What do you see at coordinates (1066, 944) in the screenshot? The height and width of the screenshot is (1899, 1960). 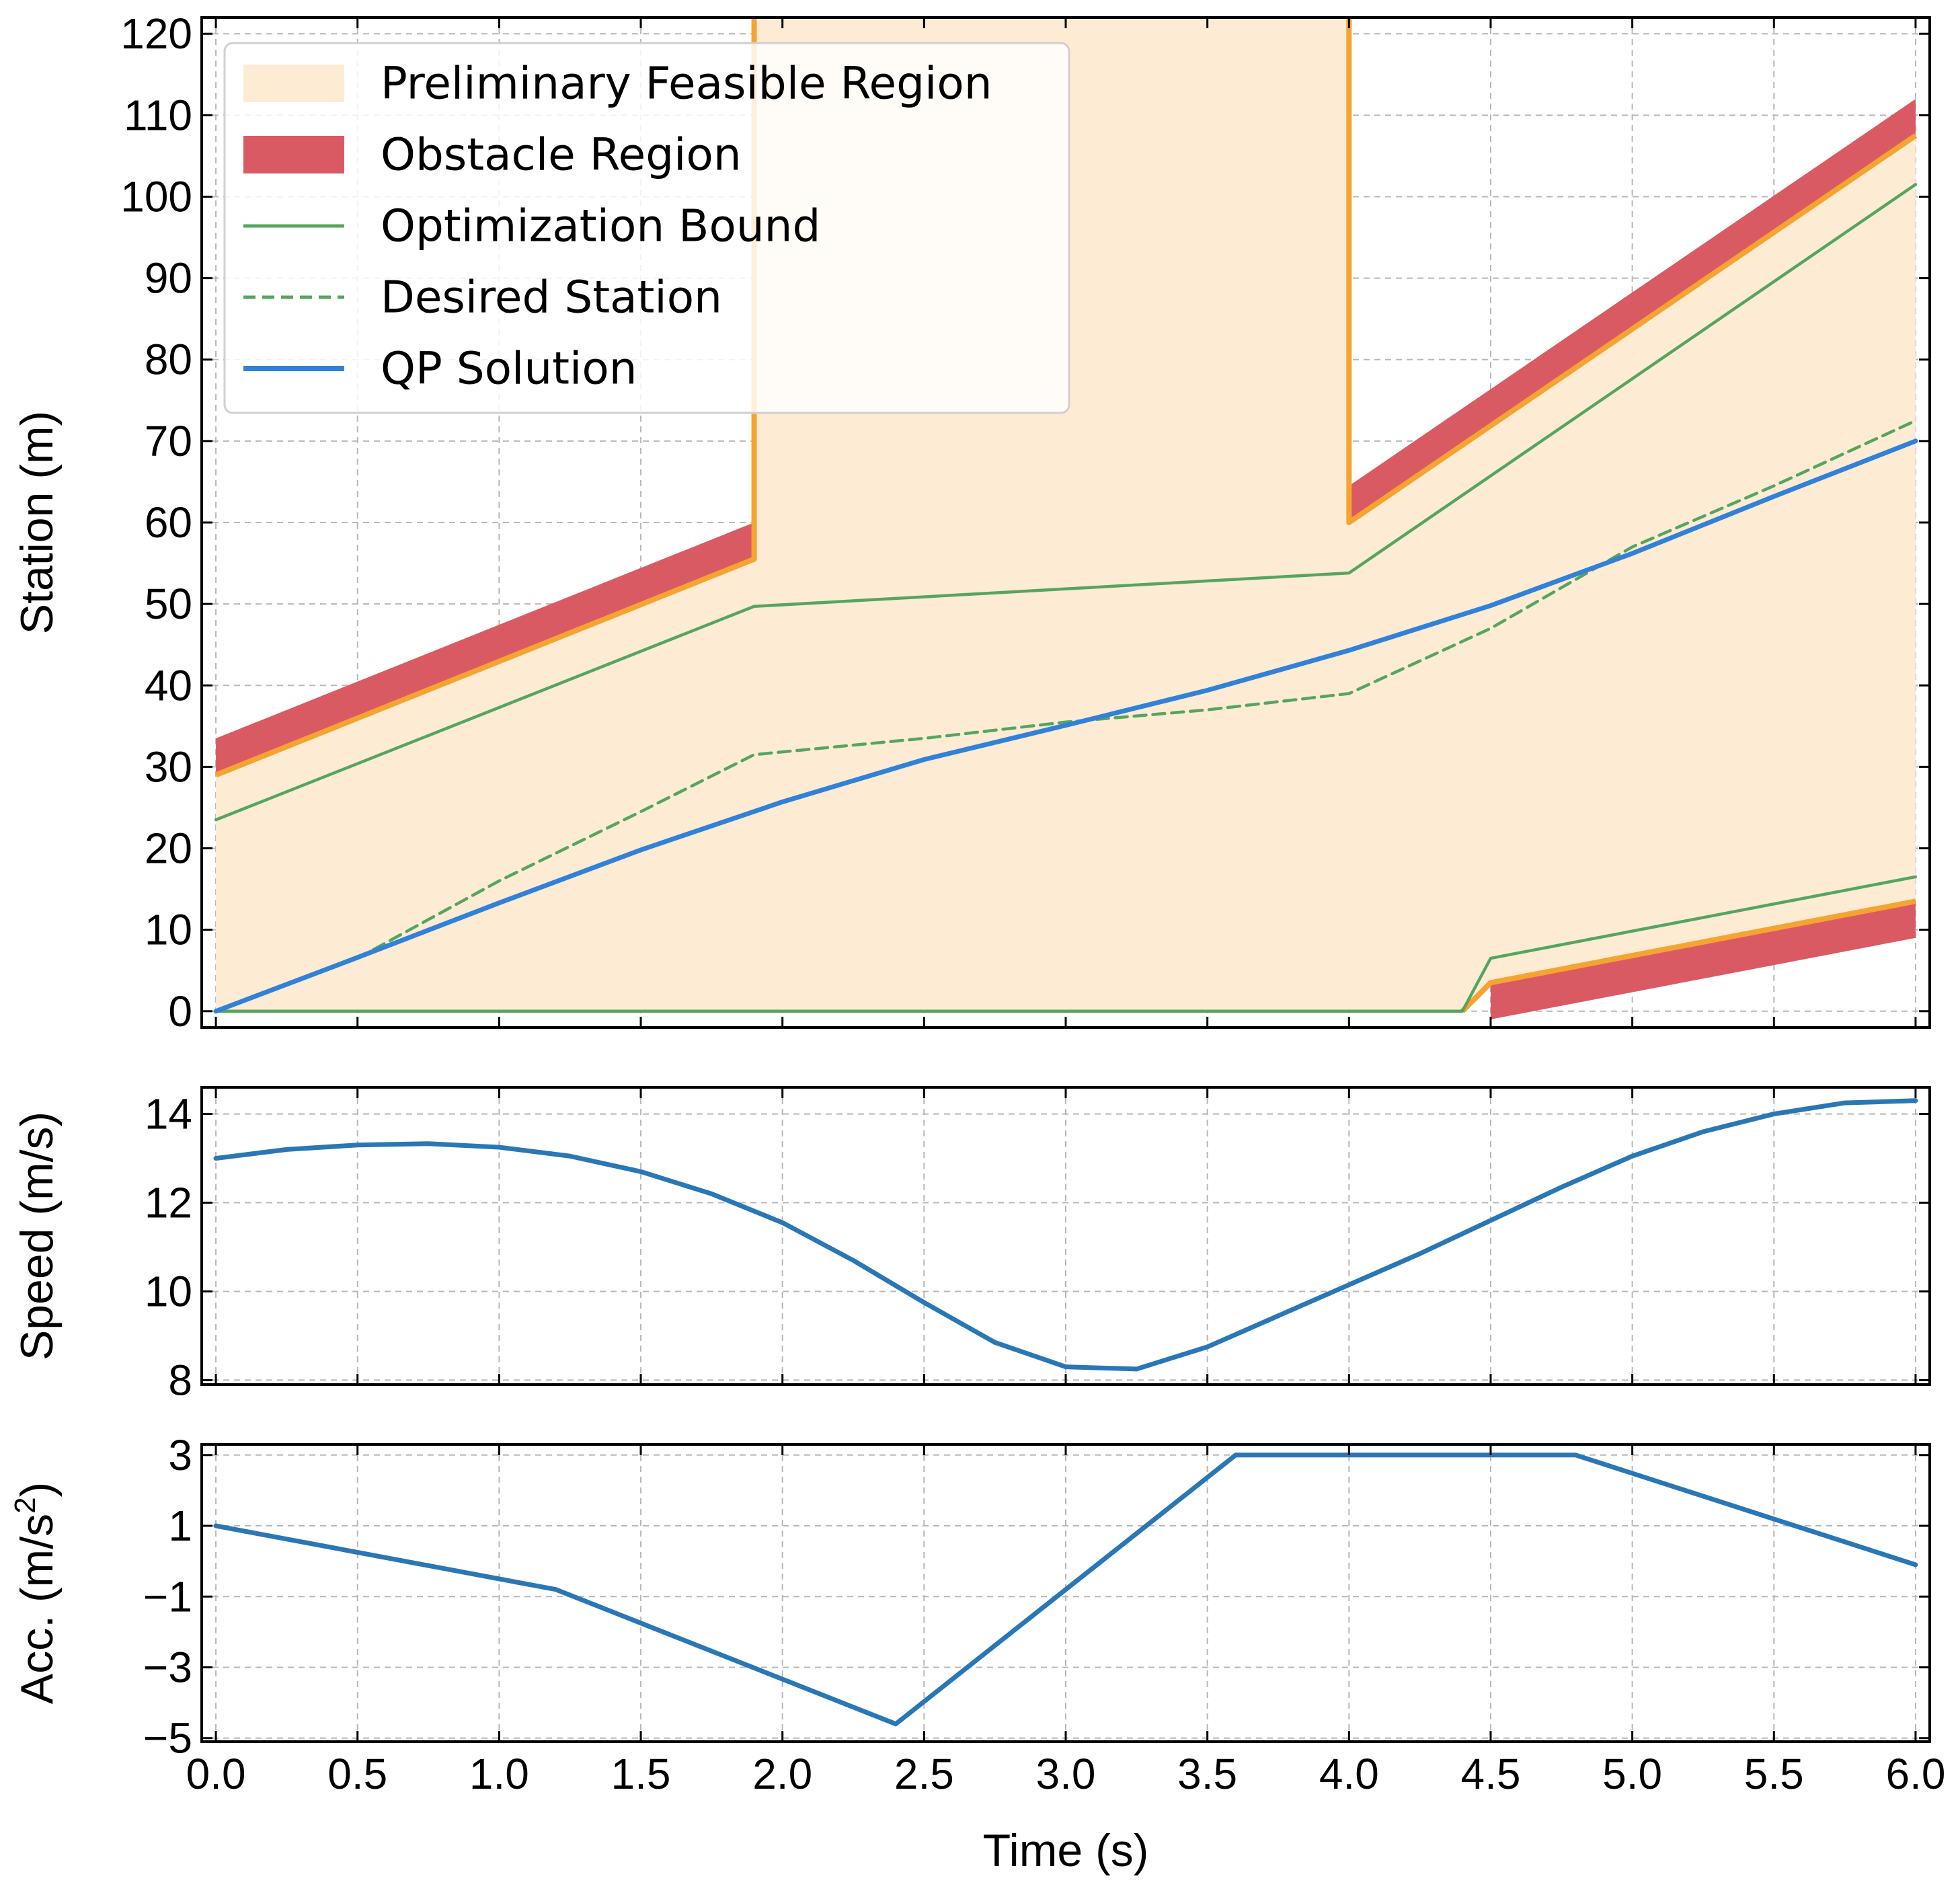 I see `optimization-bound-lower-line` at bounding box center [1066, 944].